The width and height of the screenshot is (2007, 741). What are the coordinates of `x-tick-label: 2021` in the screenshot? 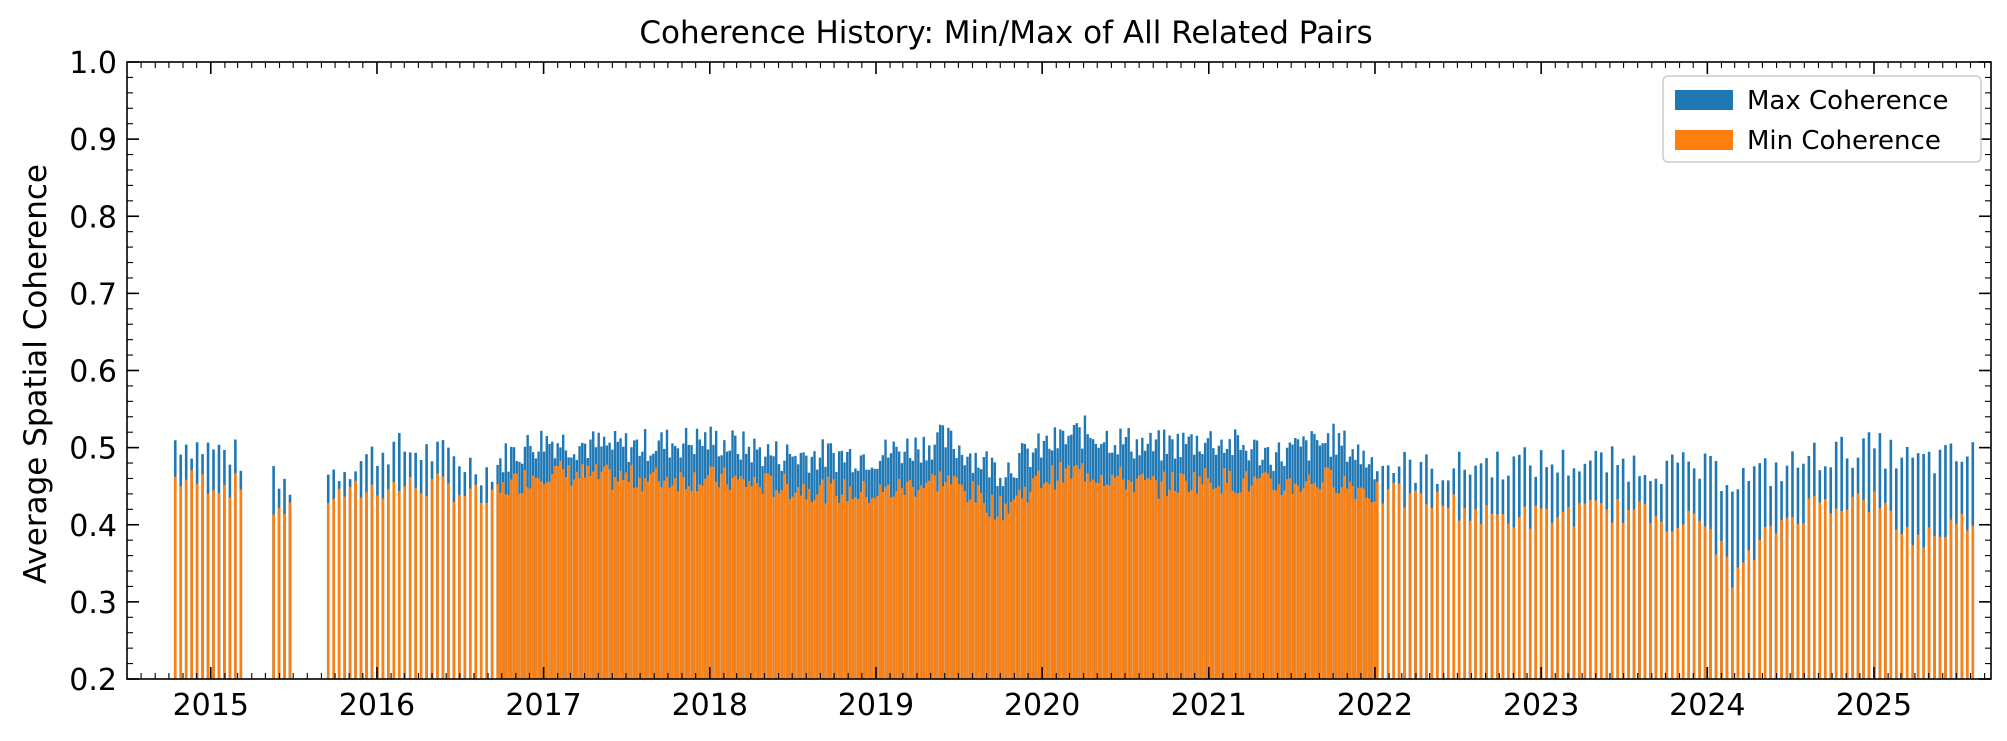 It's located at (1209, 705).